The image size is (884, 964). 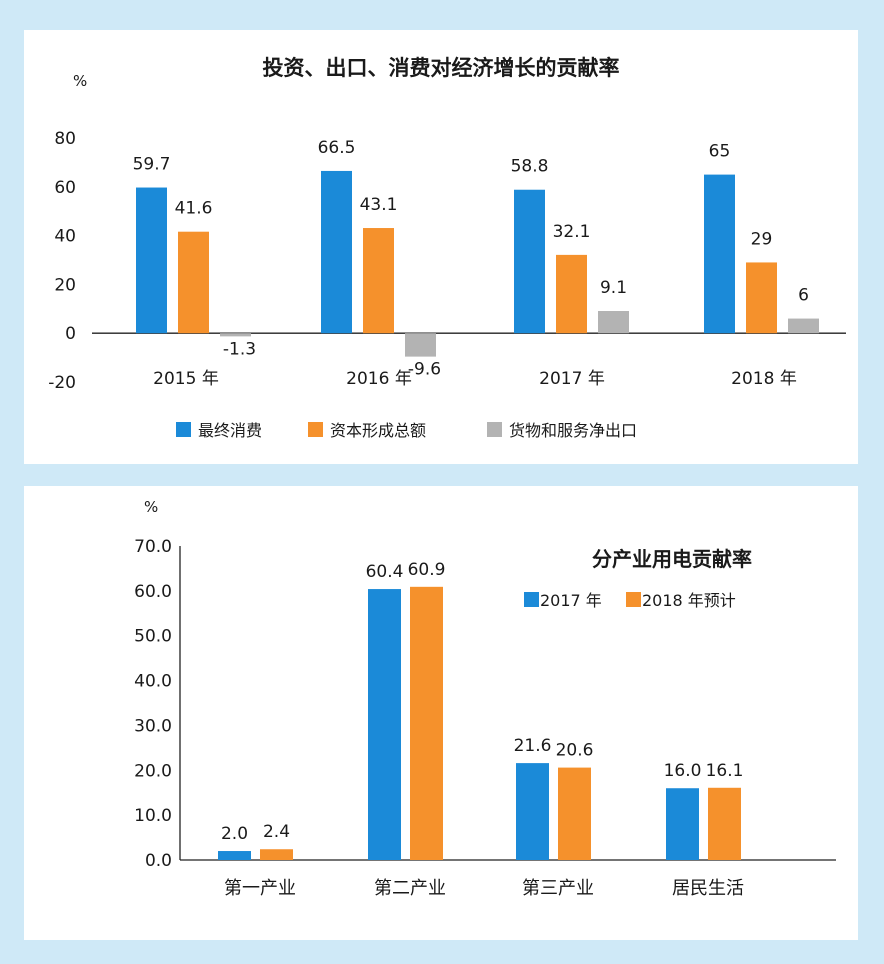 What do you see at coordinates (65, 237) in the screenshot?
I see `y-tick-label: 40` at bounding box center [65, 237].